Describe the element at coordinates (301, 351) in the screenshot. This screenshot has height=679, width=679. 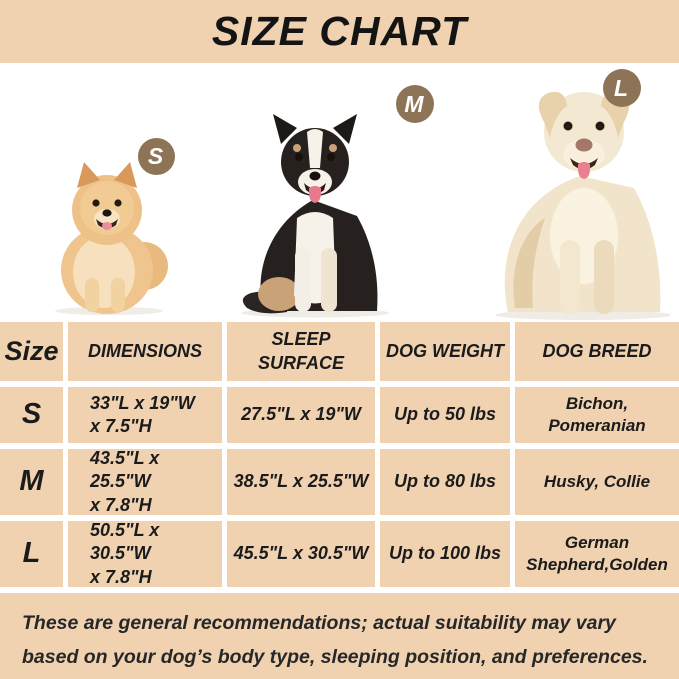
I see `column-header-sleep-surface: SLEEP SURFACE` at that location.